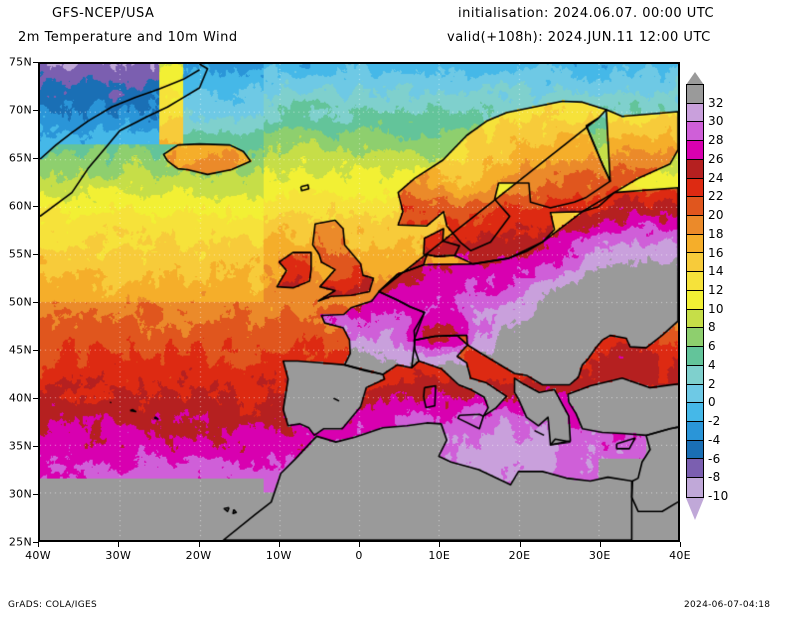  Describe the element at coordinates (727, 605) in the screenshot. I see `footer-timestamp: 2024-06-07-04:18` at that location.